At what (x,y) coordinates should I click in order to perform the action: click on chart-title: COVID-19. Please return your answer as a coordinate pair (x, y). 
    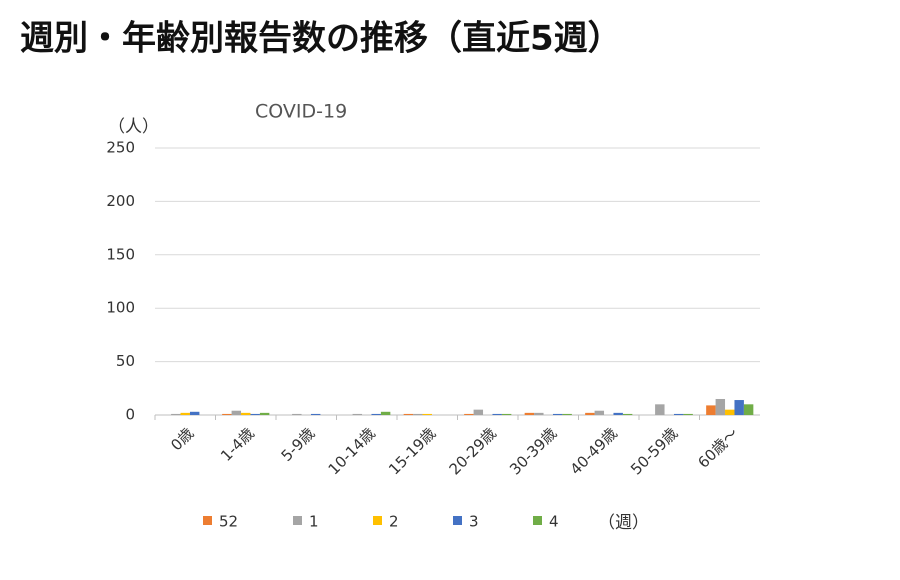
    Looking at the image, I should click on (301, 112).